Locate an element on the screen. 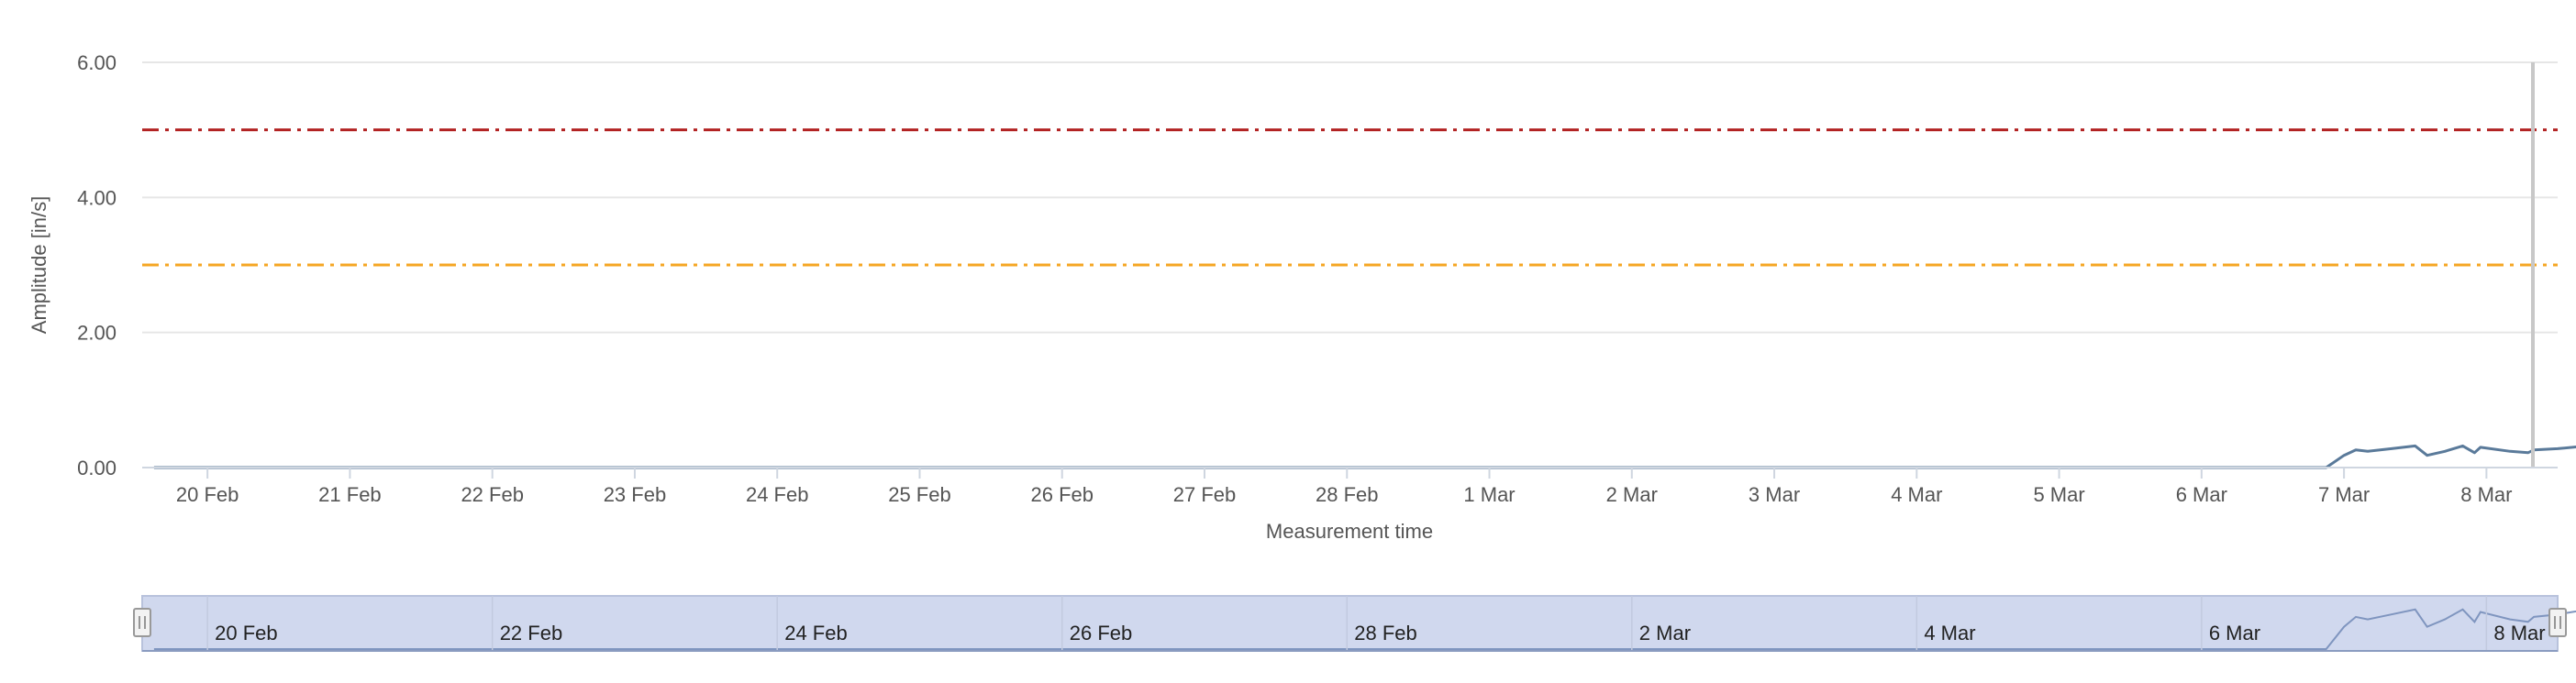  x-tick-label: 6 Mar is located at coordinates (2201, 495).